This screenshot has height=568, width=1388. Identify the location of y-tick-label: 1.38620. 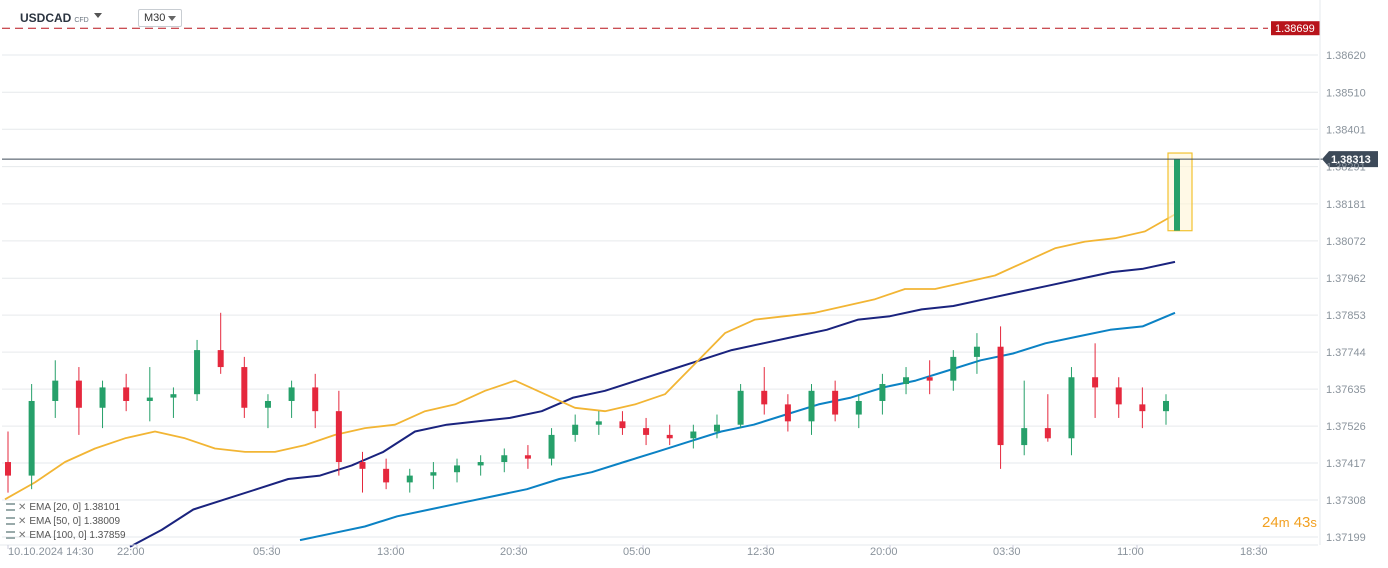
(1346, 56).